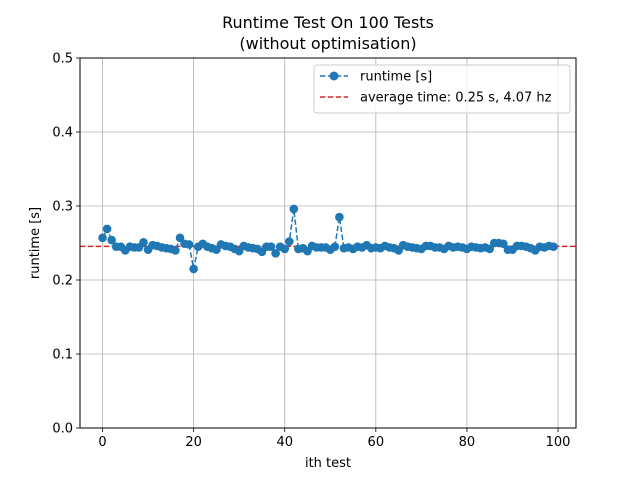 Image resolution: width=640 pixels, height=480 pixels. What do you see at coordinates (102, 442) in the screenshot?
I see `x-tick-label: 0` at bounding box center [102, 442].